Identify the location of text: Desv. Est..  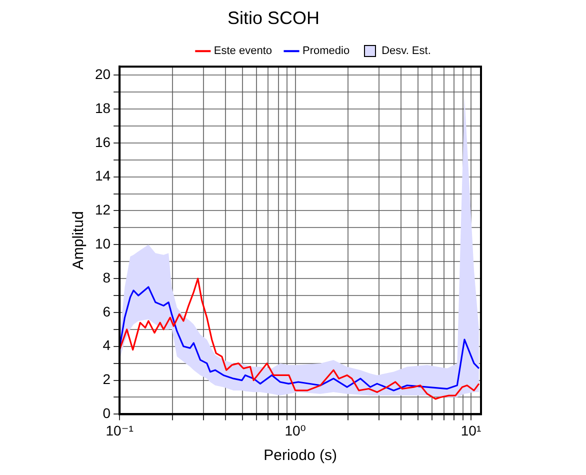
(406, 51).